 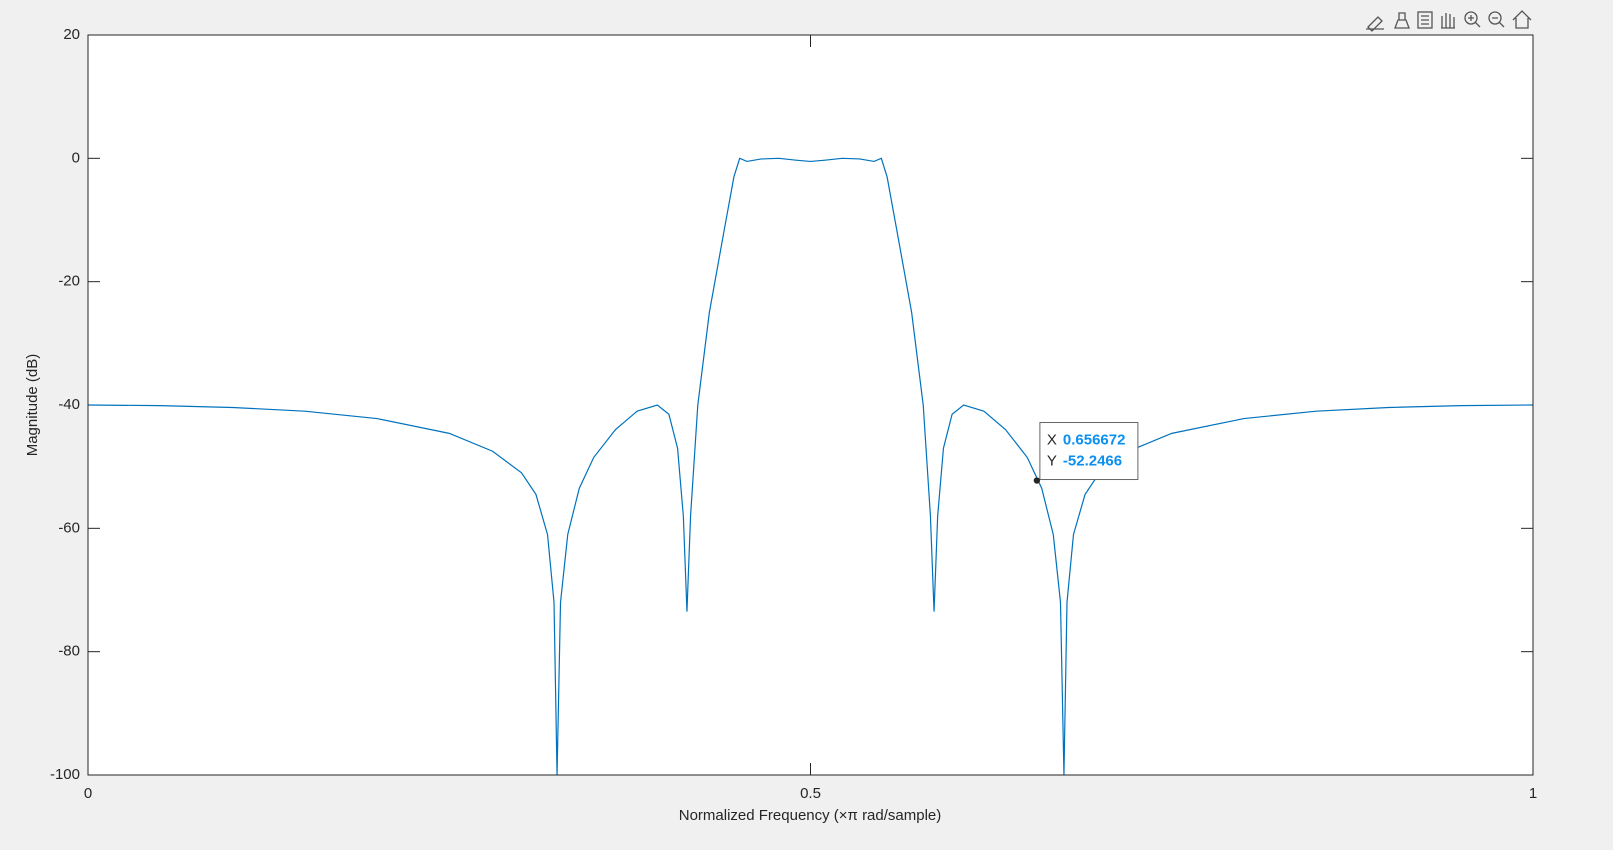 I want to click on pan-icon, so click(x=1448, y=21).